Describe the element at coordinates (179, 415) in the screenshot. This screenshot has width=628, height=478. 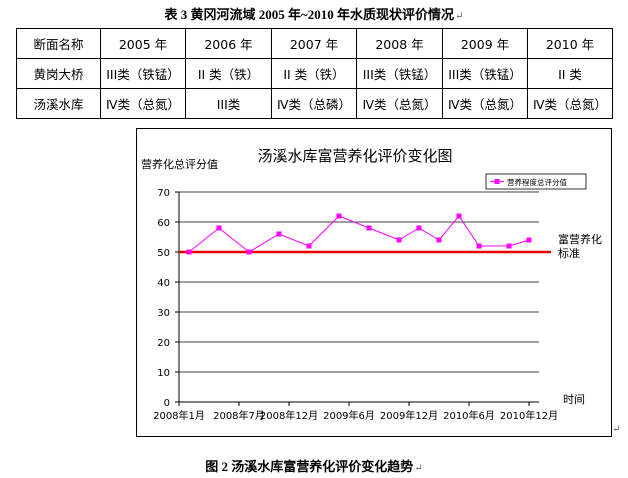
I see `x-tick-label: 2008年1月` at that location.